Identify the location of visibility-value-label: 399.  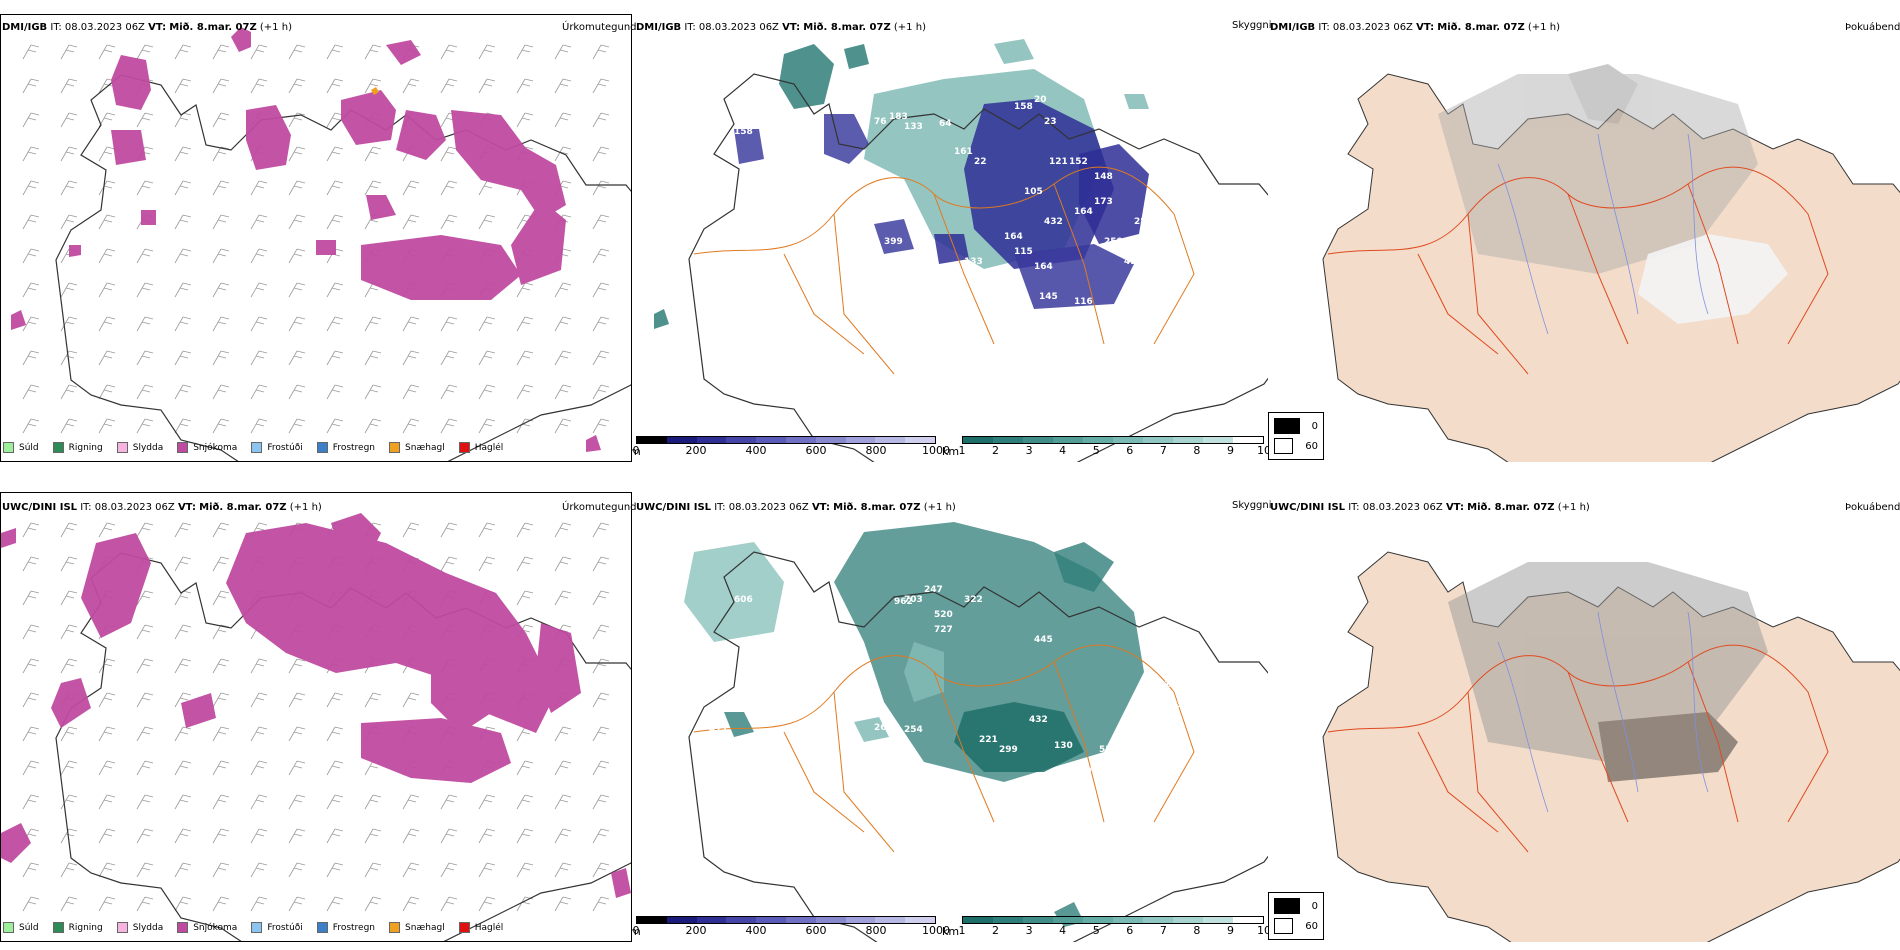
(893, 242).